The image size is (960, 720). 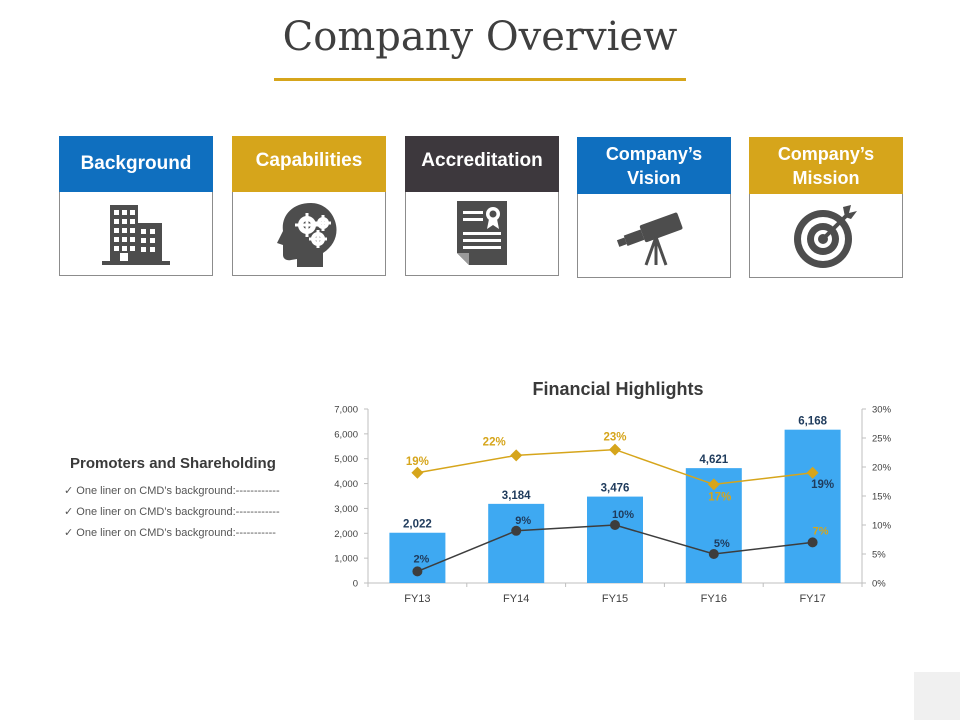 I want to click on line-data-label: 9%, so click(x=523, y=521).